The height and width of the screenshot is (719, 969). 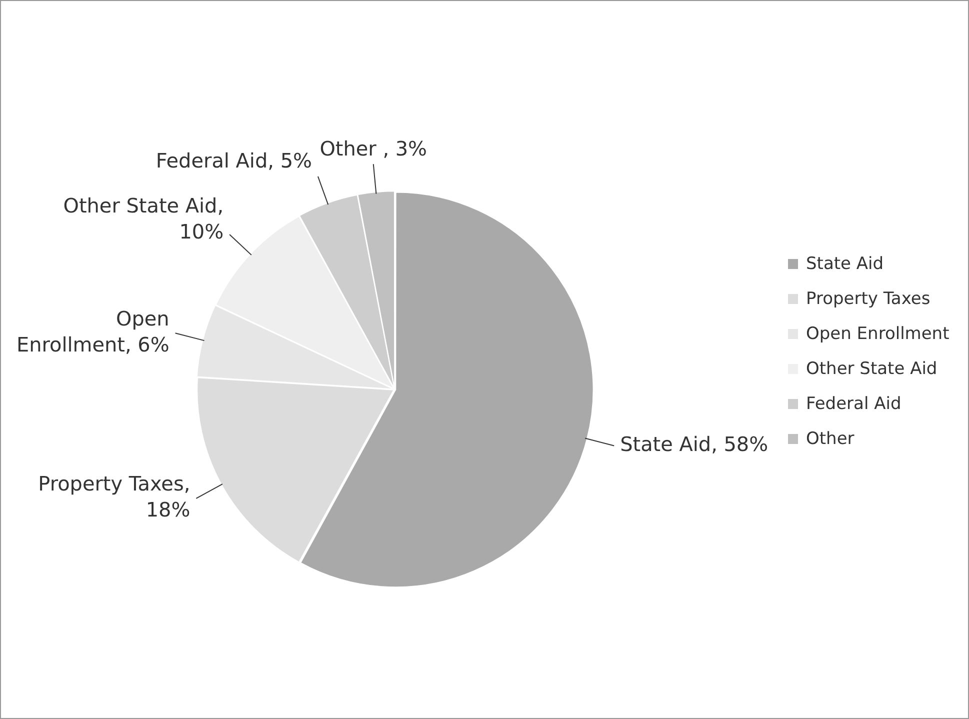 I want to click on data-label: Open Enrollment, 6%, so click(x=93, y=331).